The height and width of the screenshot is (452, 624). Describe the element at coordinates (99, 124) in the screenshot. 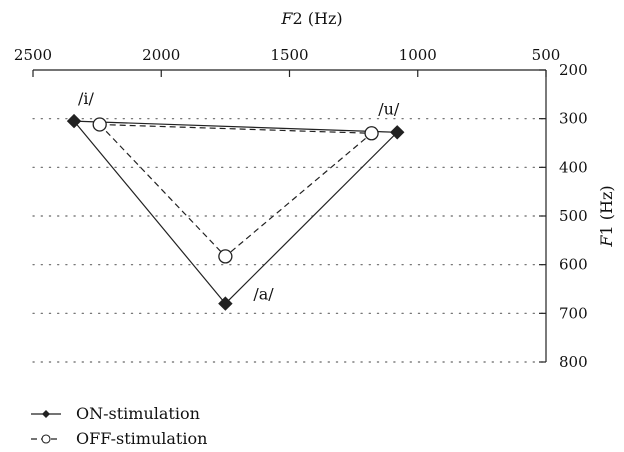

I see `series-off-marker-i` at that location.